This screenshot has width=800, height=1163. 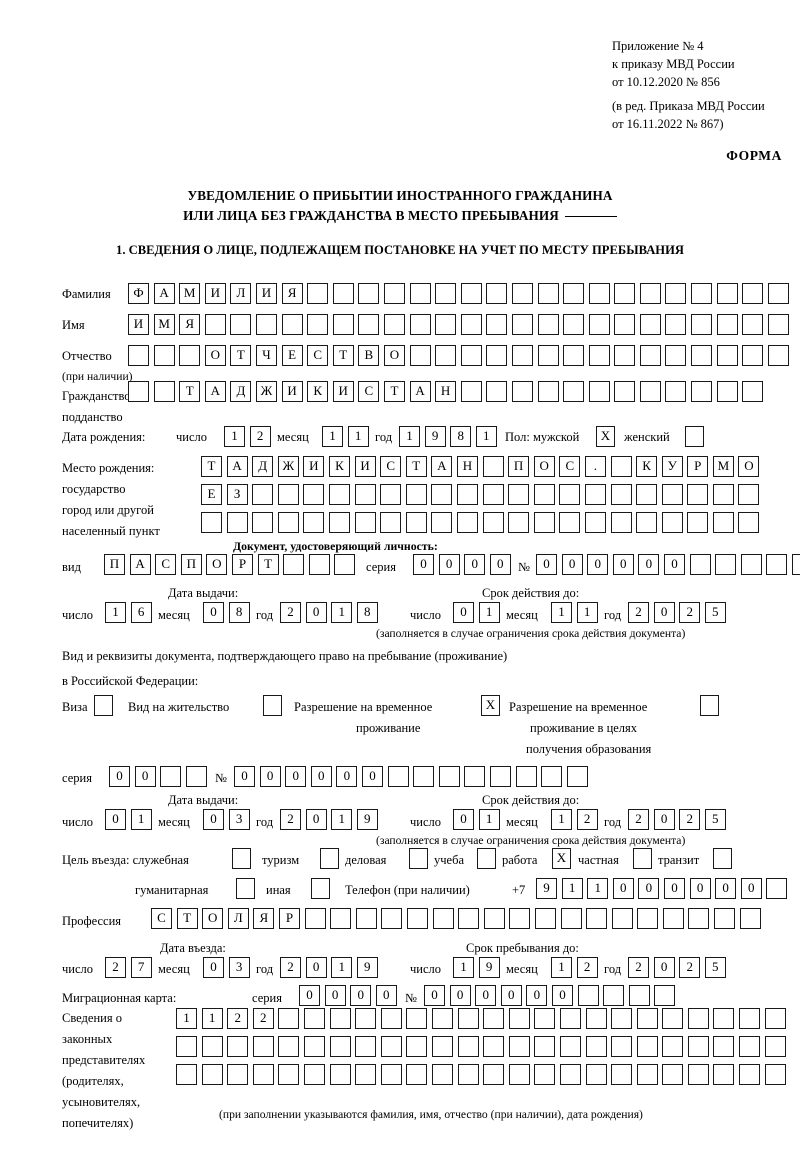 I want to click on purpose-other-checkbox, so click(x=320, y=888).